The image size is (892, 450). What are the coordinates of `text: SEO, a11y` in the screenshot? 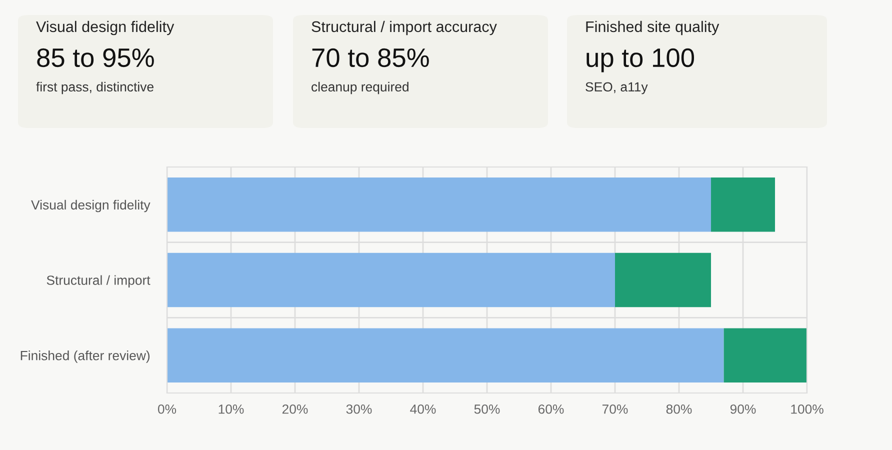 It's located at (617, 88).